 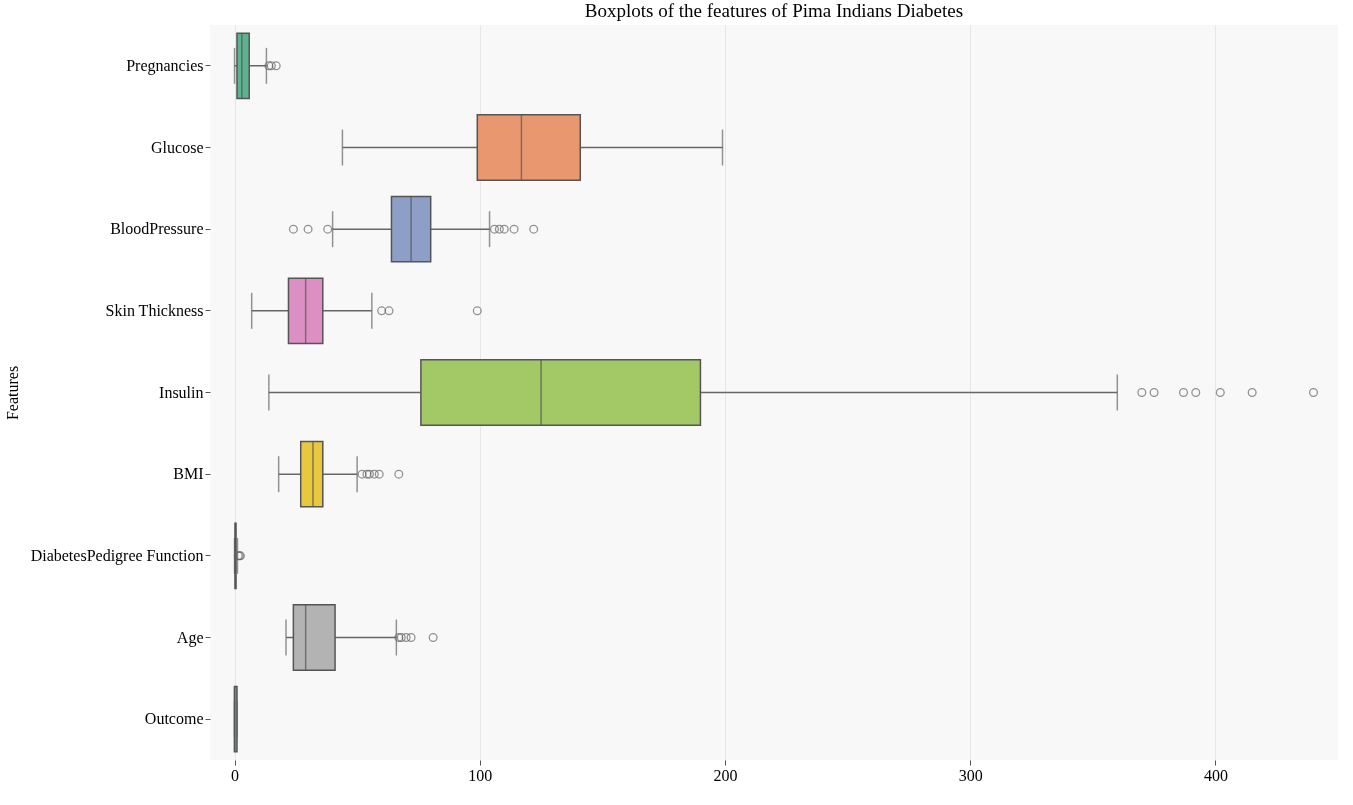 What do you see at coordinates (1215, 775) in the screenshot?
I see `x-tick-label: 400` at bounding box center [1215, 775].